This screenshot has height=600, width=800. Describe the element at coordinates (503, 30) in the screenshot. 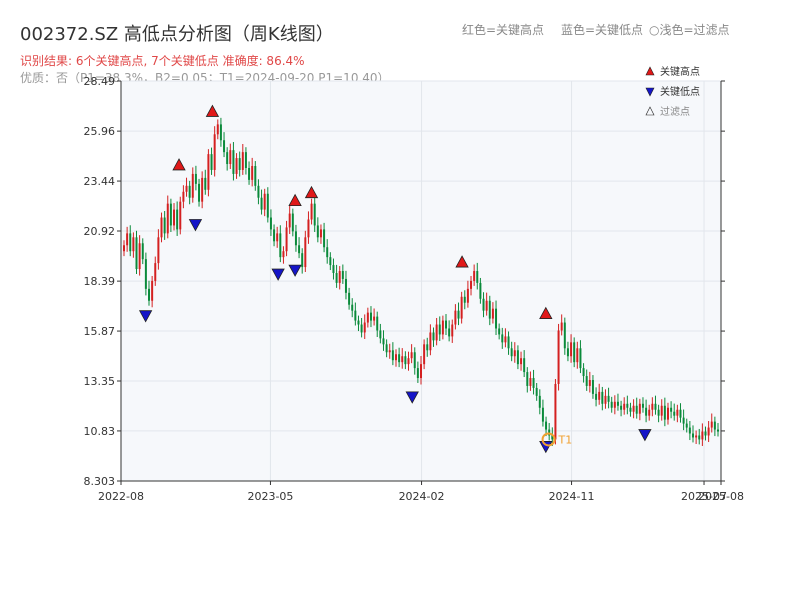

I see `legend-red-note: 红色=关键高点` at that location.